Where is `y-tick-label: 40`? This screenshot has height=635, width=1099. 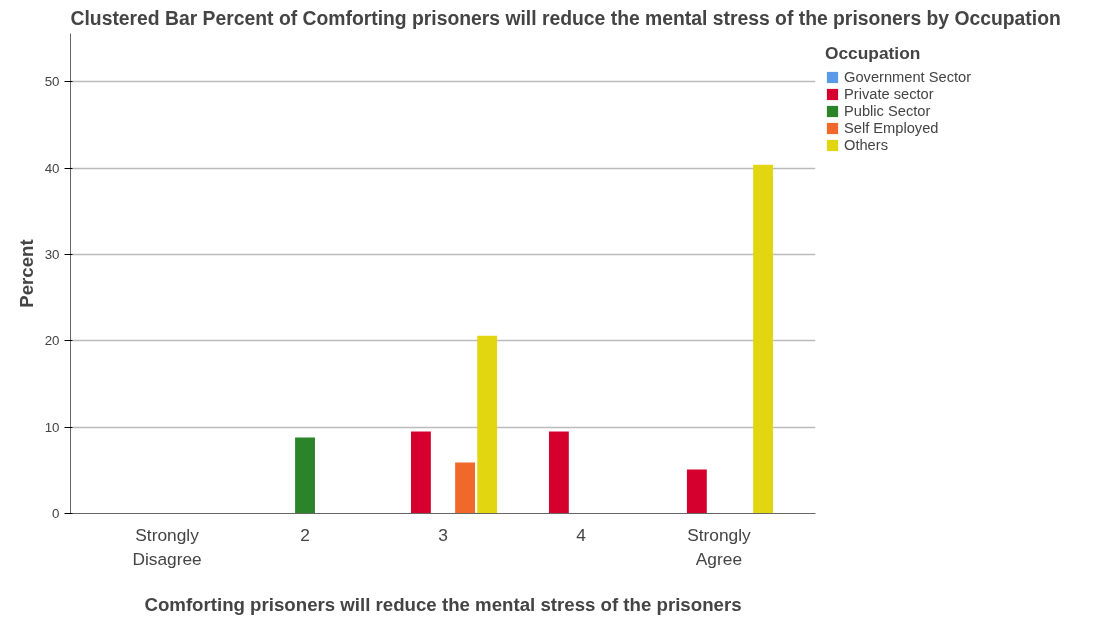
y-tick-label: 40 is located at coordinates (52, 168).